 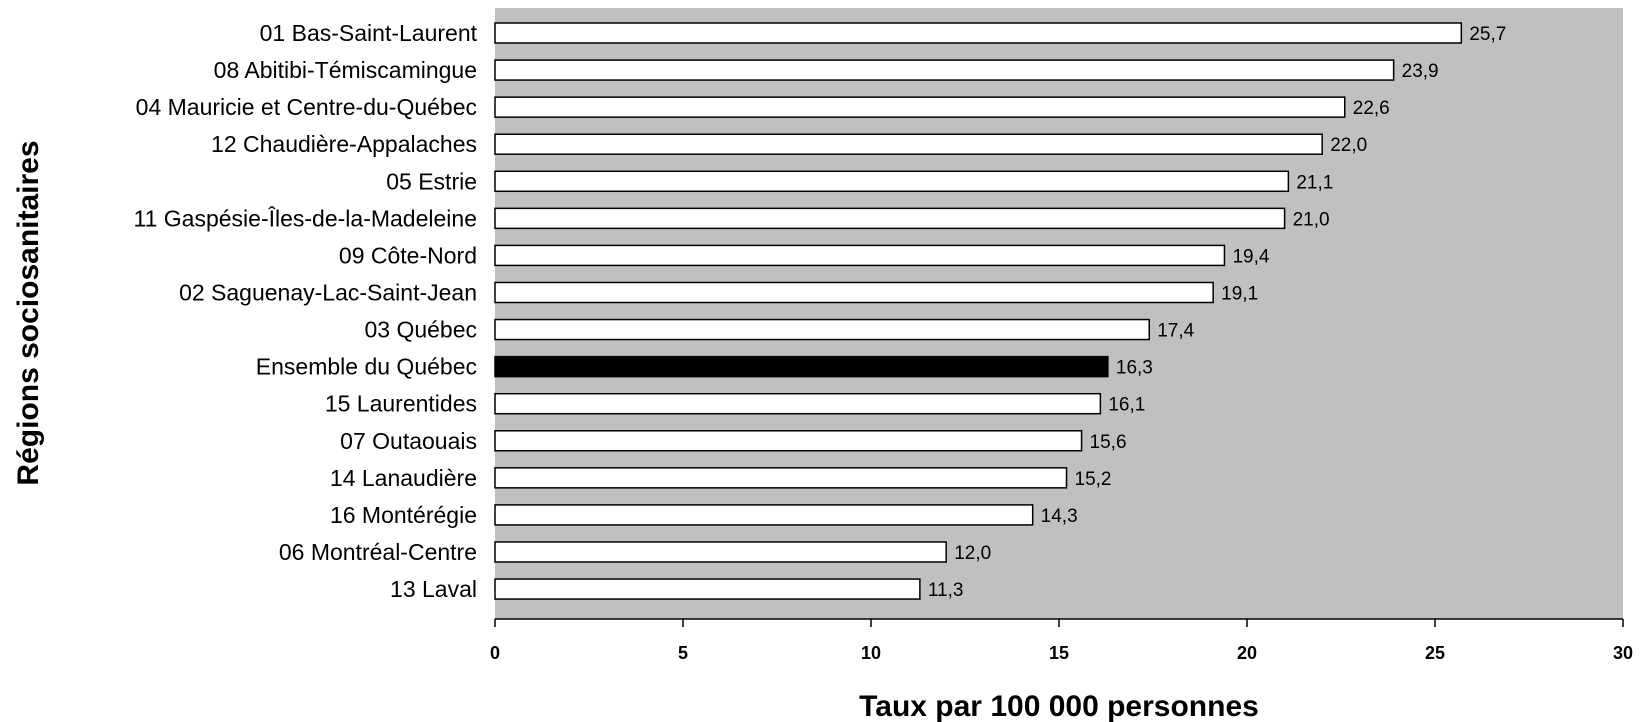 I want to click on value-label: 12,0, so click(x=972, y=553).